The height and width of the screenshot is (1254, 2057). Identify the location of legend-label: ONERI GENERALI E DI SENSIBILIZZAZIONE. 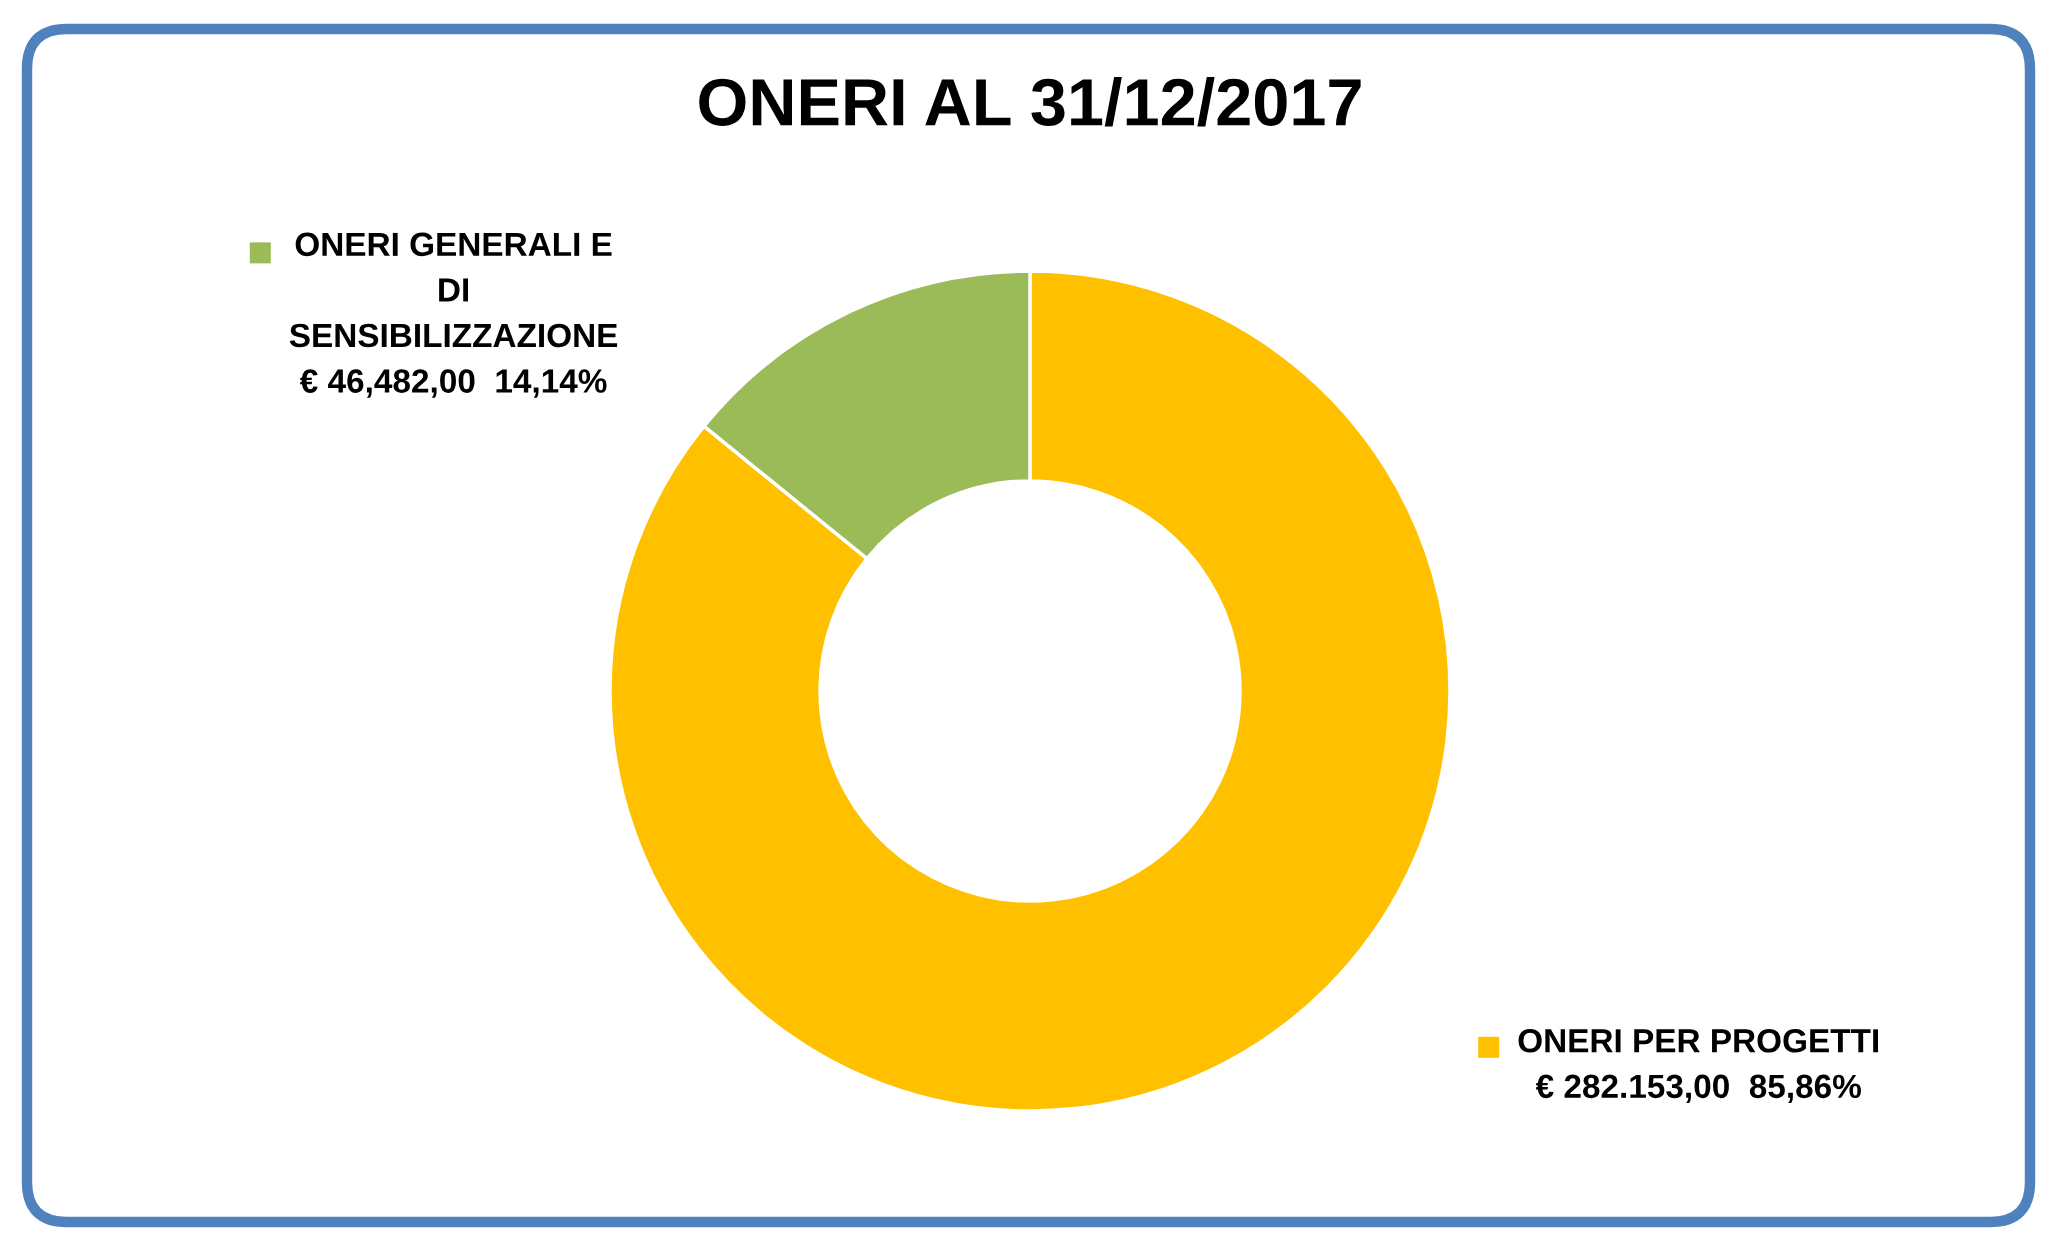
(453, 290).